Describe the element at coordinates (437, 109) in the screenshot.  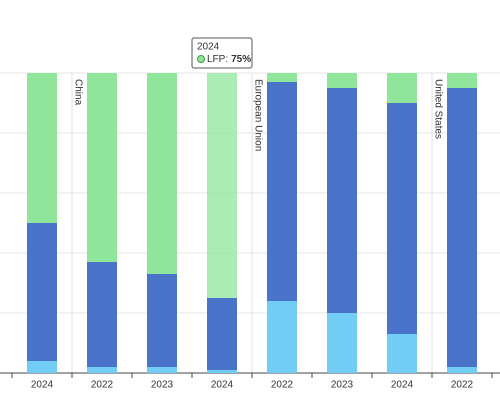
I see `group-label: United States` at that location.